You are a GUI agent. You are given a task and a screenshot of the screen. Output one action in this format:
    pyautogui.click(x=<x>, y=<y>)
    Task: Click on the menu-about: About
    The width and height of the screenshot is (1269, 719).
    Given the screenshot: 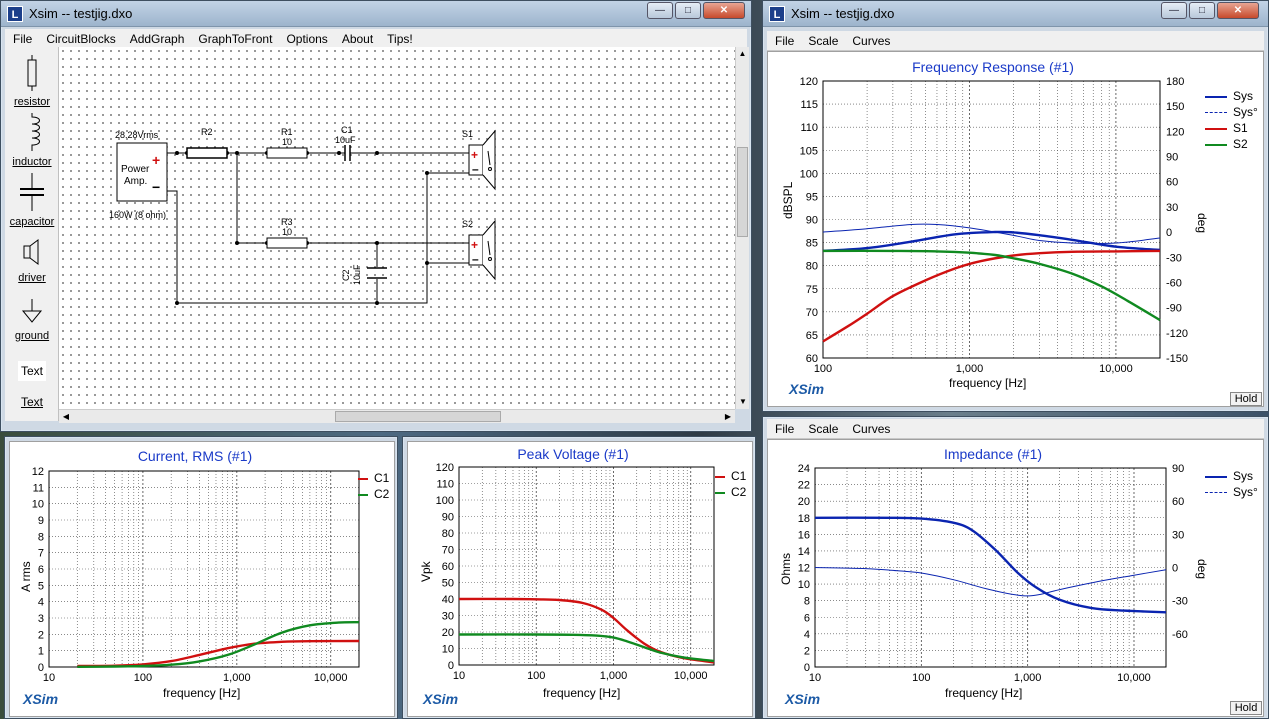 What is the action you would take?
    pyautogui.click(x=357, y=39)
    